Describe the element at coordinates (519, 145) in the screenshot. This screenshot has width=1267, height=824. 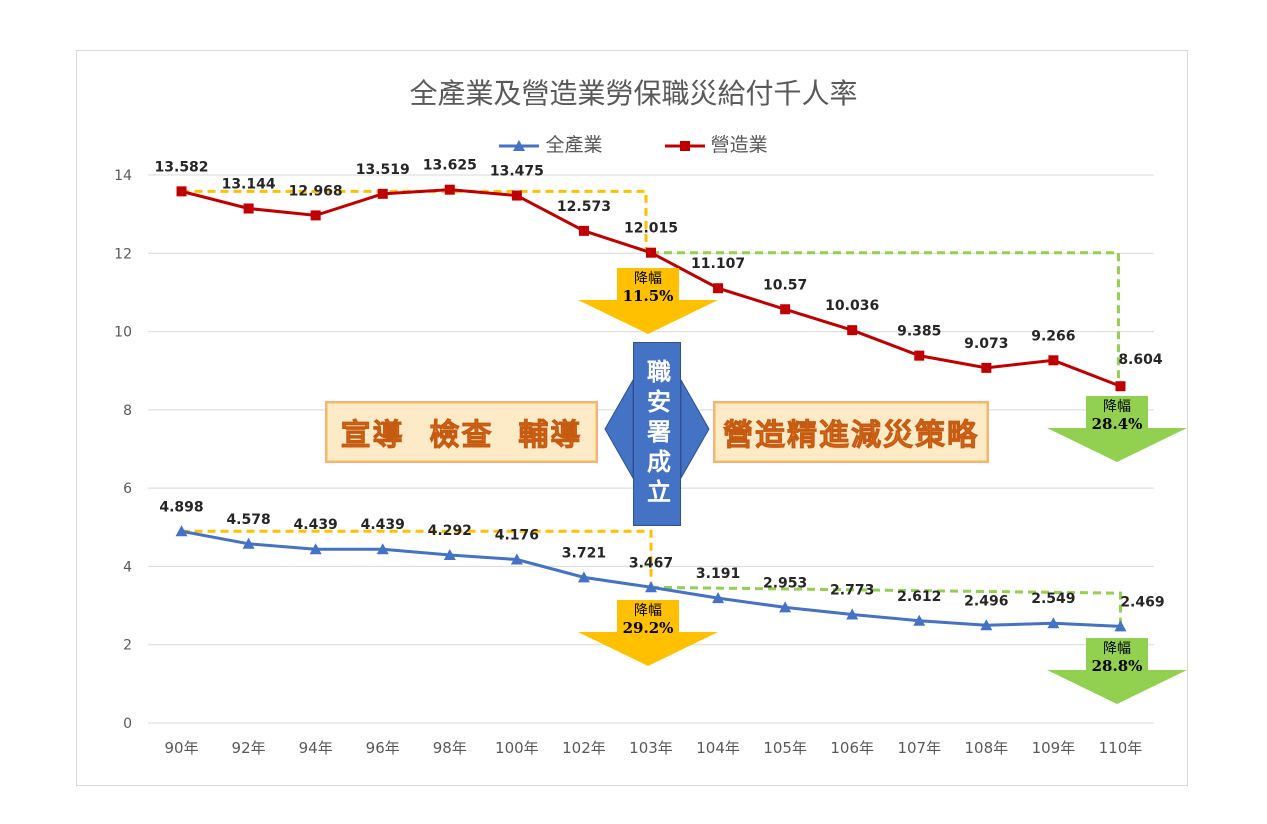
I see `legend-triangle-icon` at that location.